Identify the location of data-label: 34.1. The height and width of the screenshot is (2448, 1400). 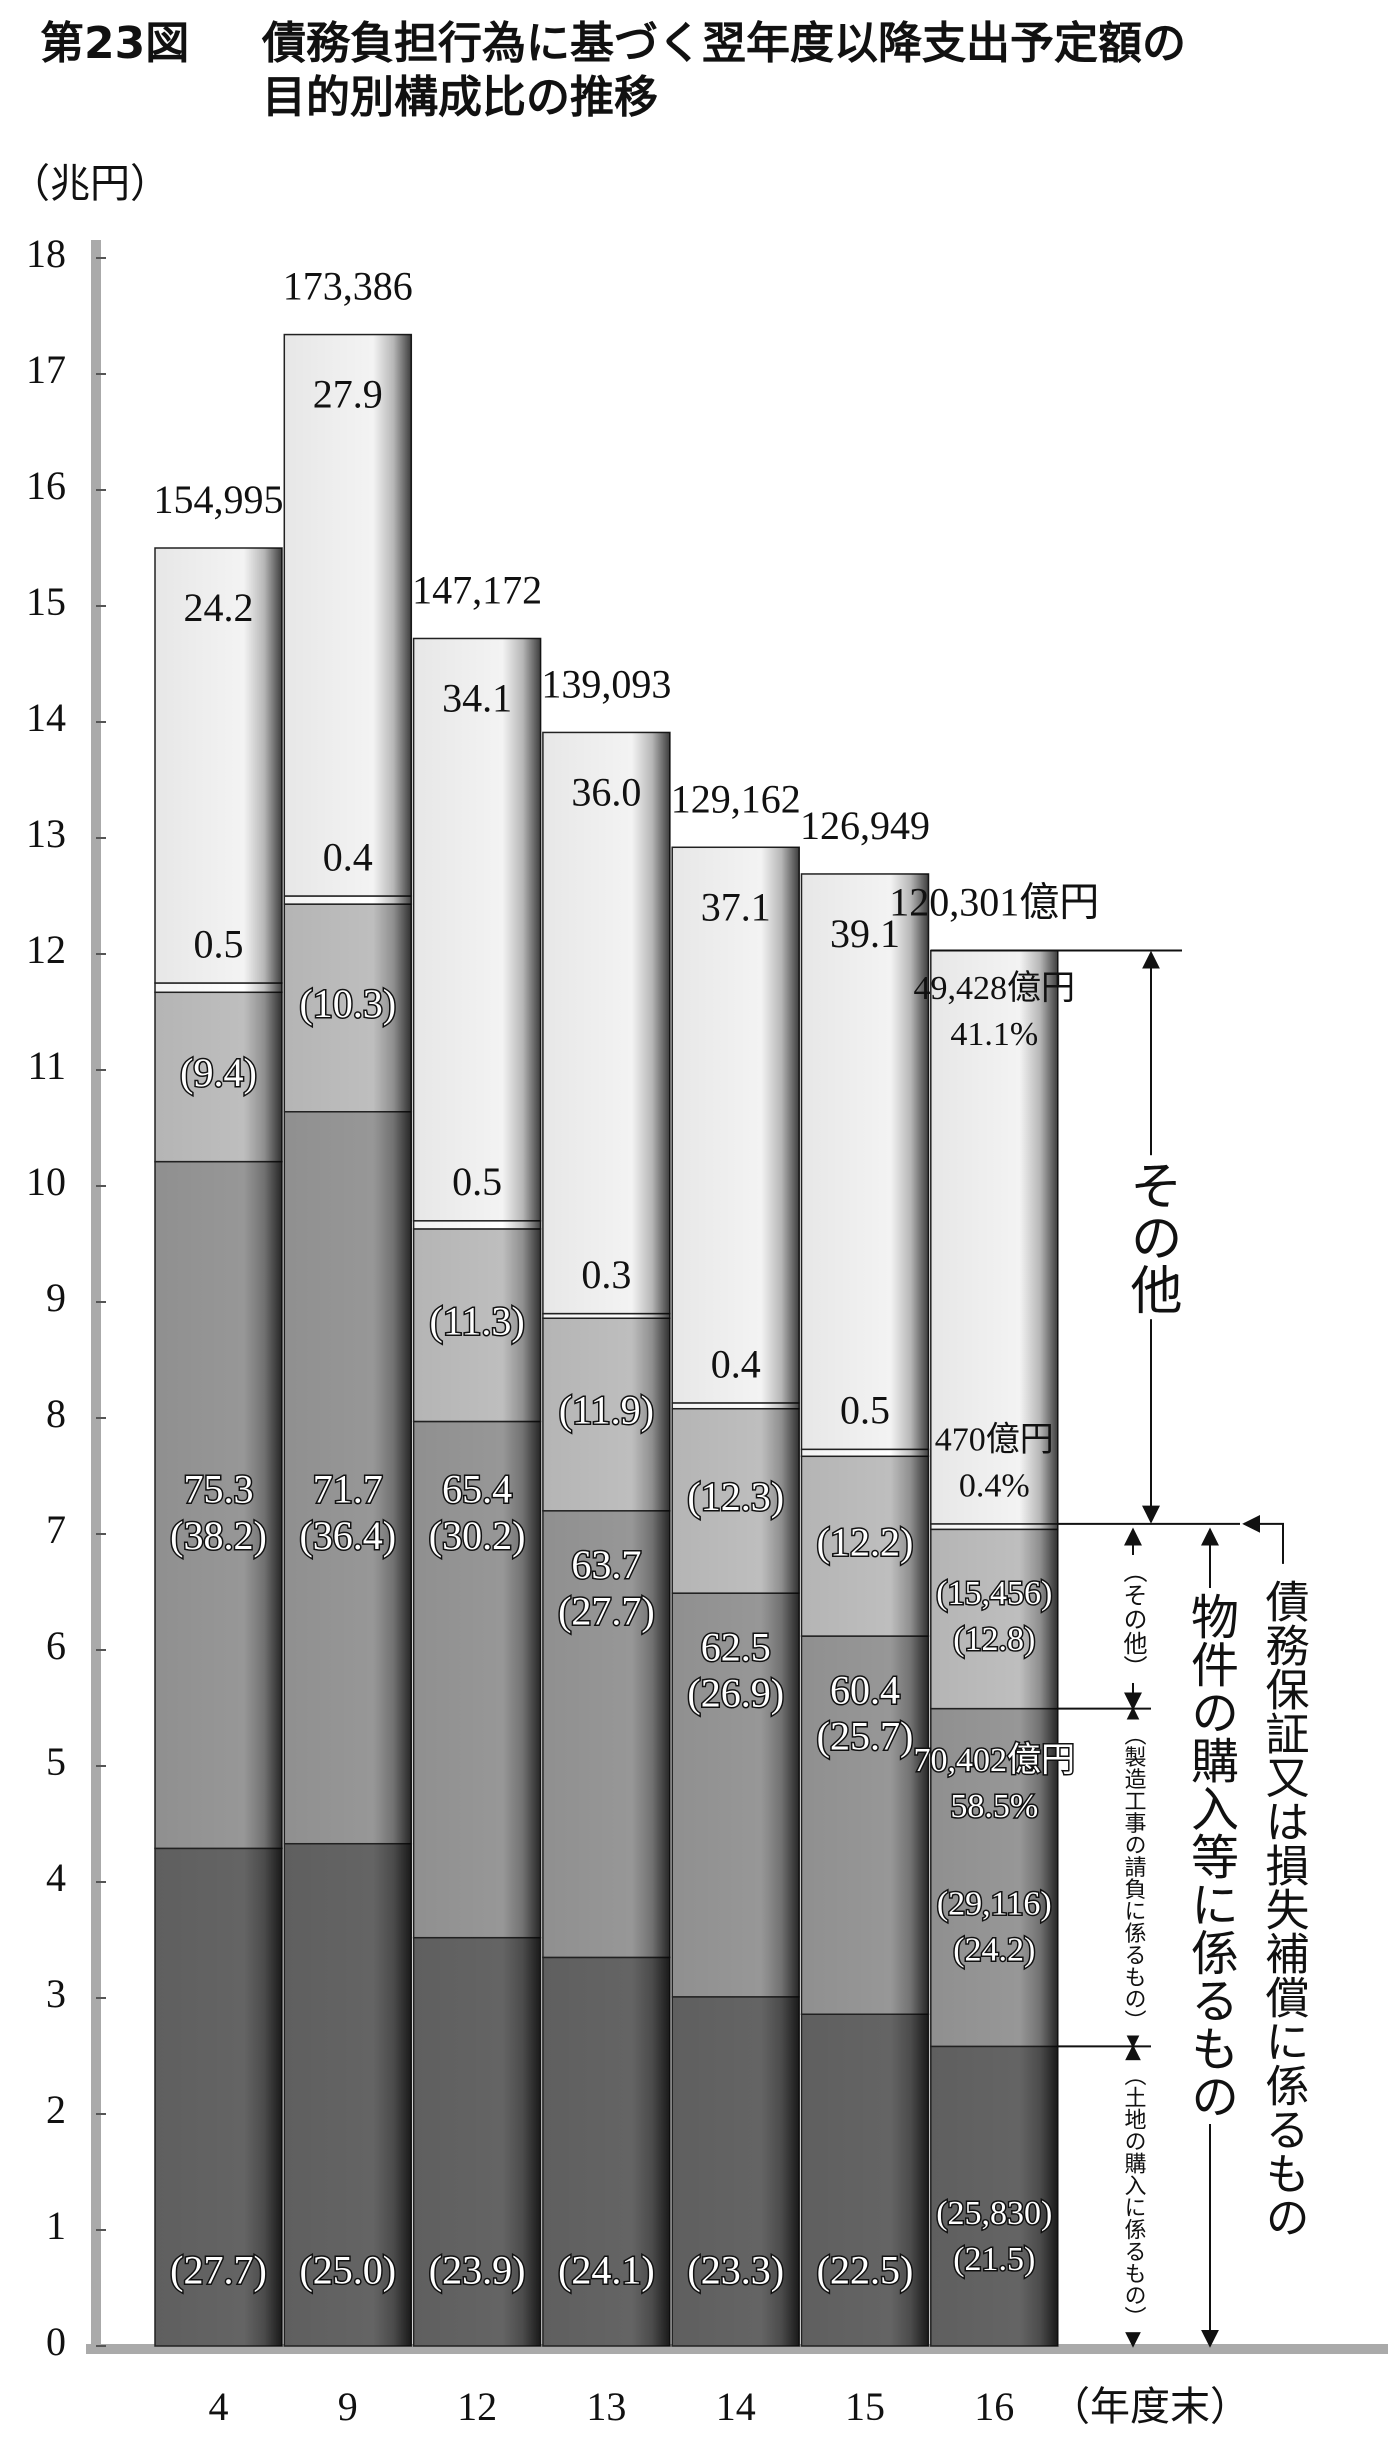
(477, 697).